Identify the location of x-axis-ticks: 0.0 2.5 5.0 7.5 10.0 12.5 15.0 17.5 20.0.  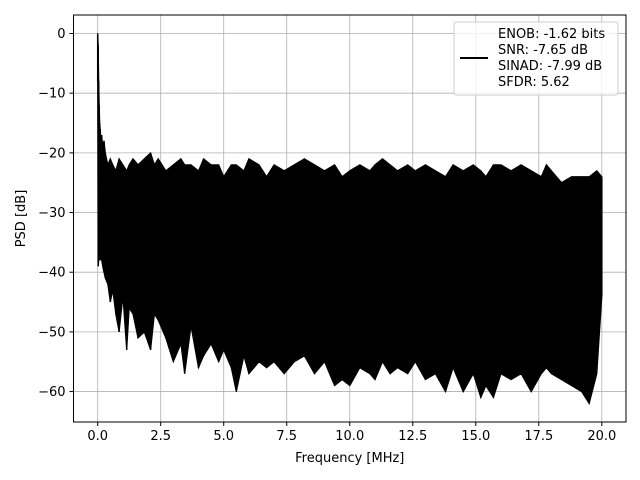
(351, 433).